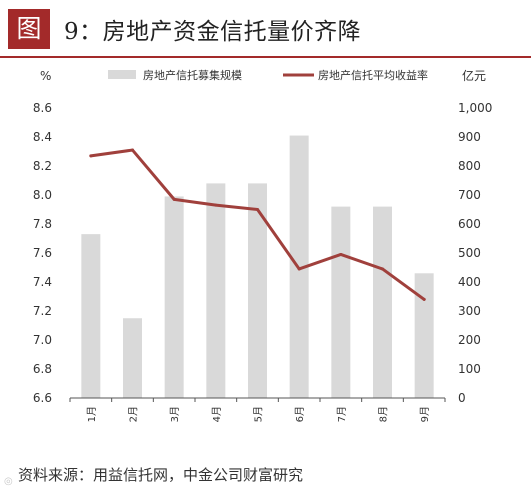 This screenshot has width=531, height=495. Describe the element at coordinates (42, 398) in the screenshot. I see `left-tick-label: 6.6` at that location.